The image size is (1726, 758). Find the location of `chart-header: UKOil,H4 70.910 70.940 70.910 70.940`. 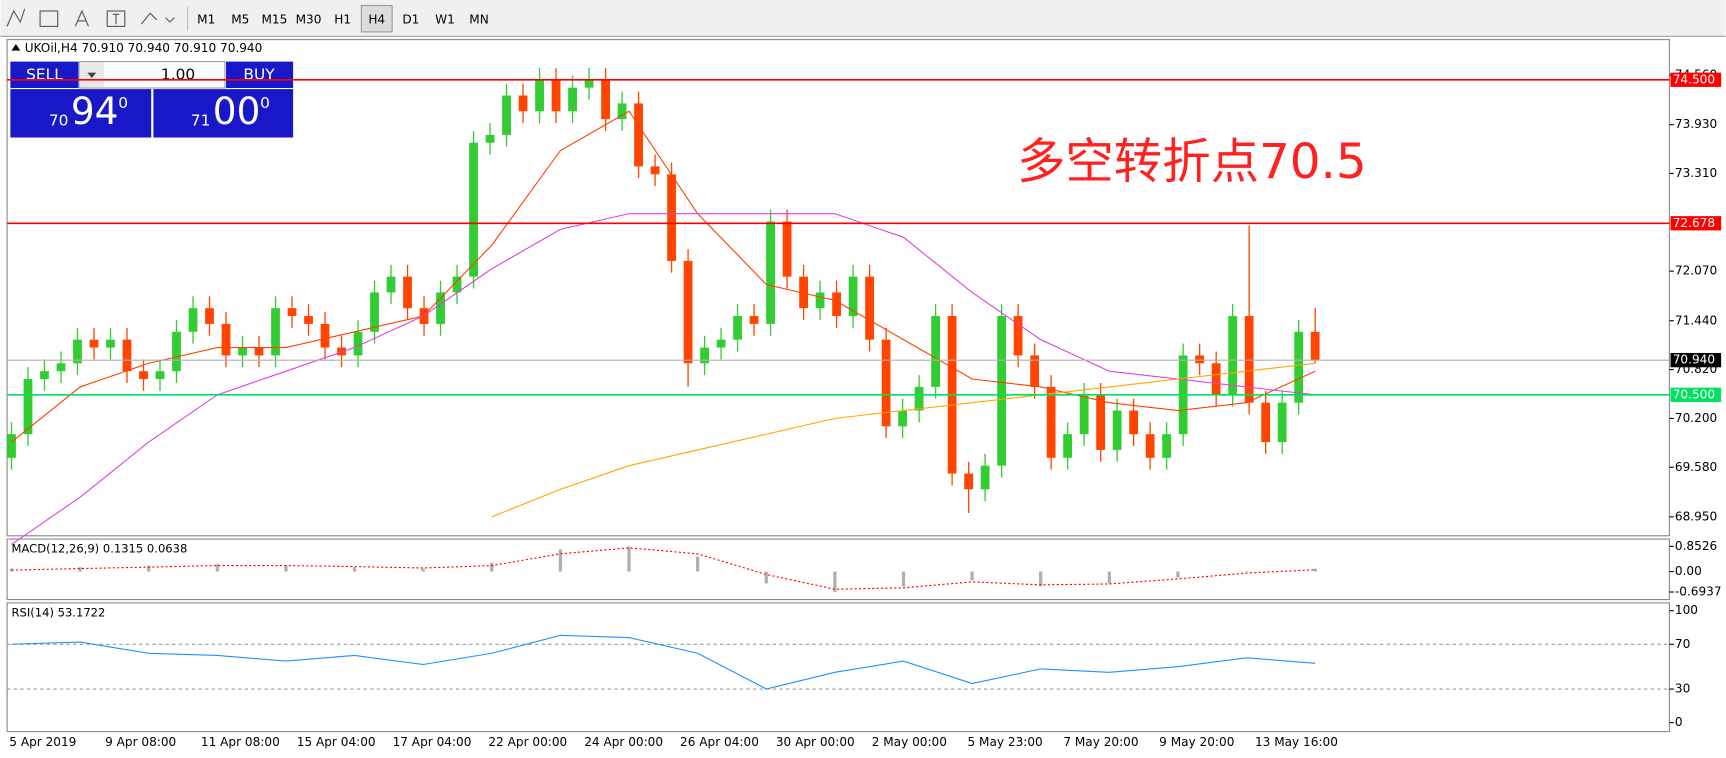

chart-header: UKOil,H4 70.910 70.940 70.910 70.940 is located at coordinates (144, 48).